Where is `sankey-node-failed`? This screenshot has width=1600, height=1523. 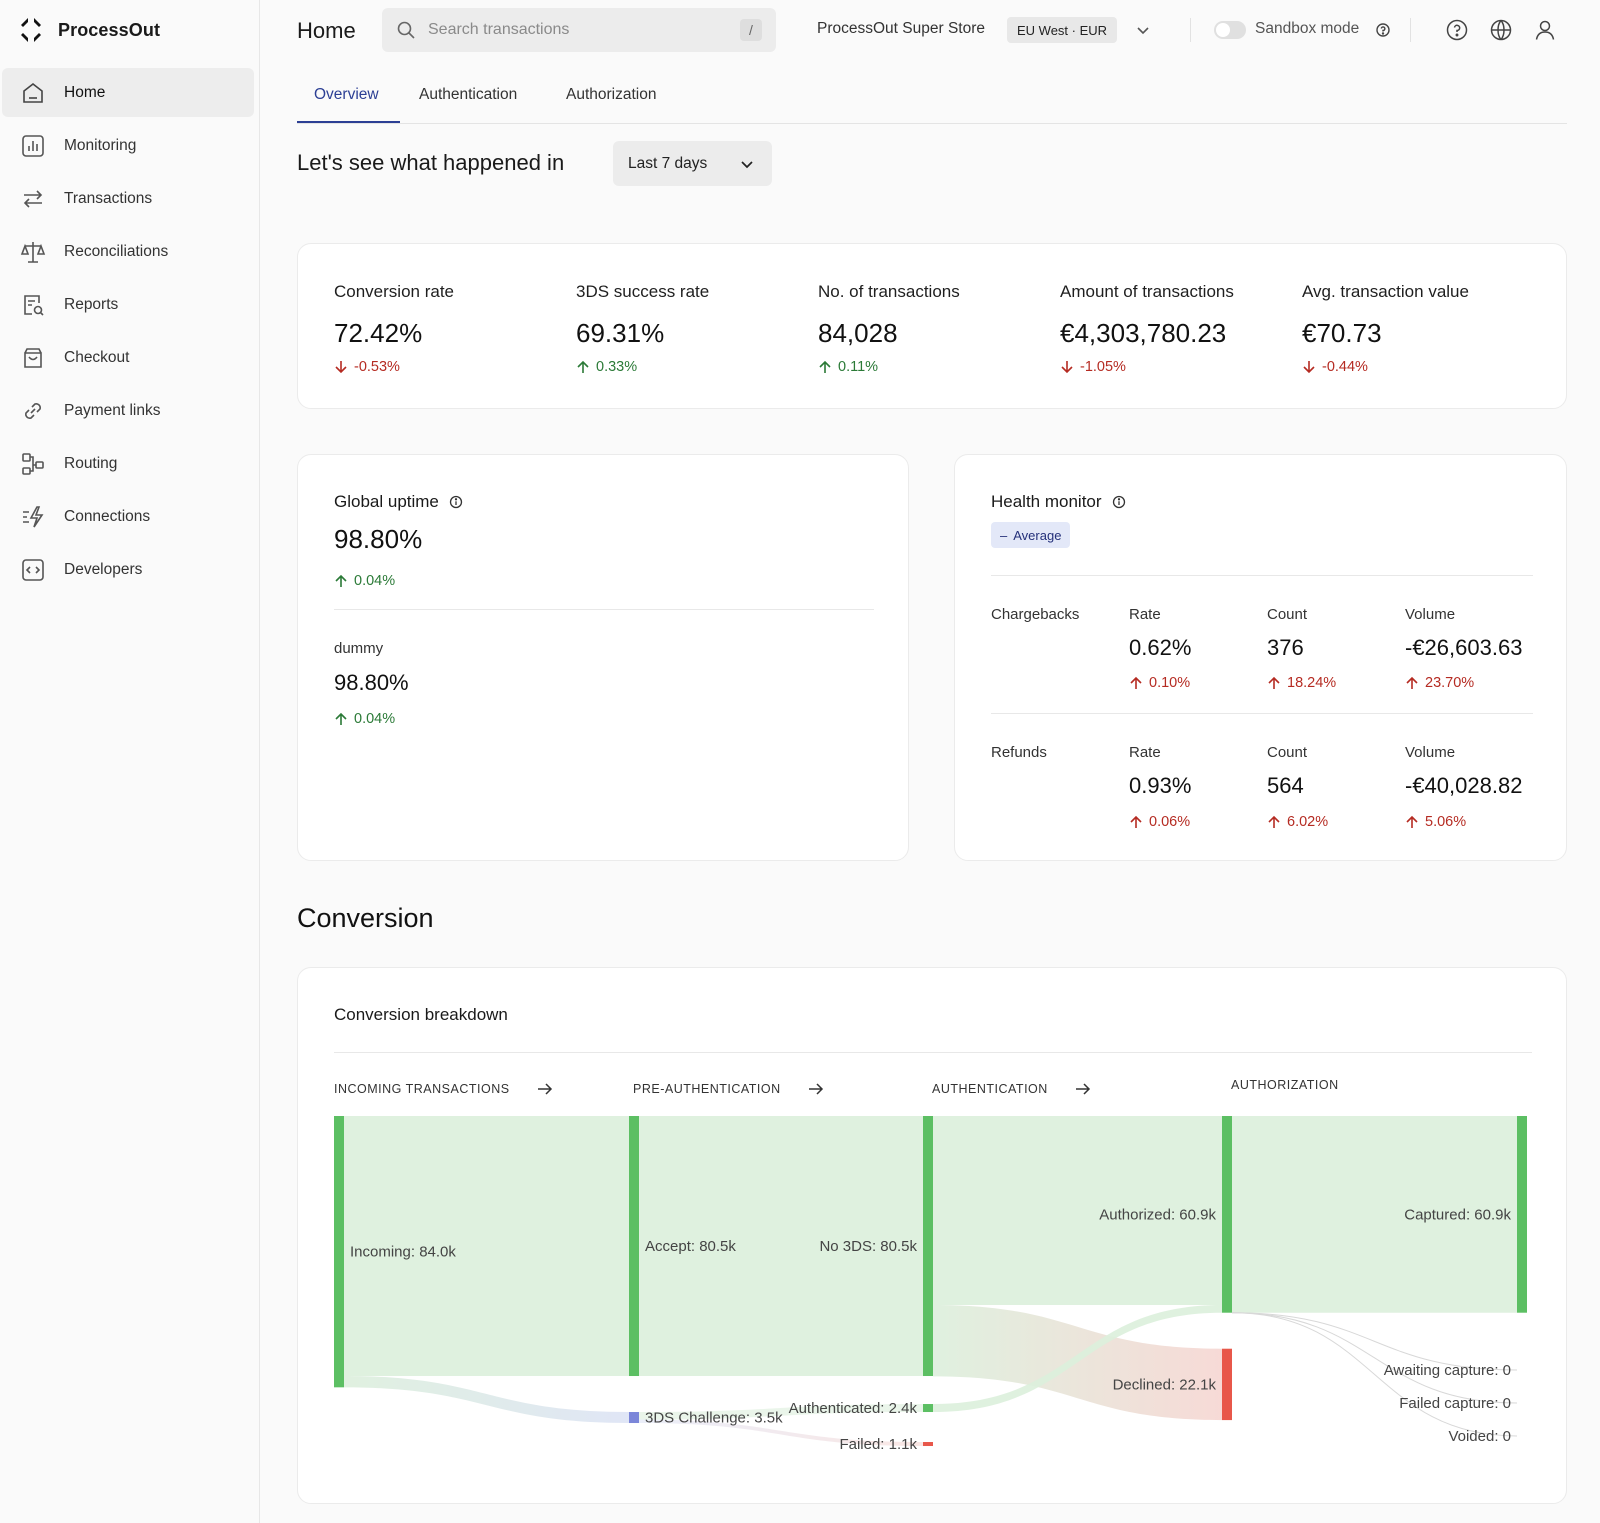 sankey-node-failed is located at coordinates (928, 1444).